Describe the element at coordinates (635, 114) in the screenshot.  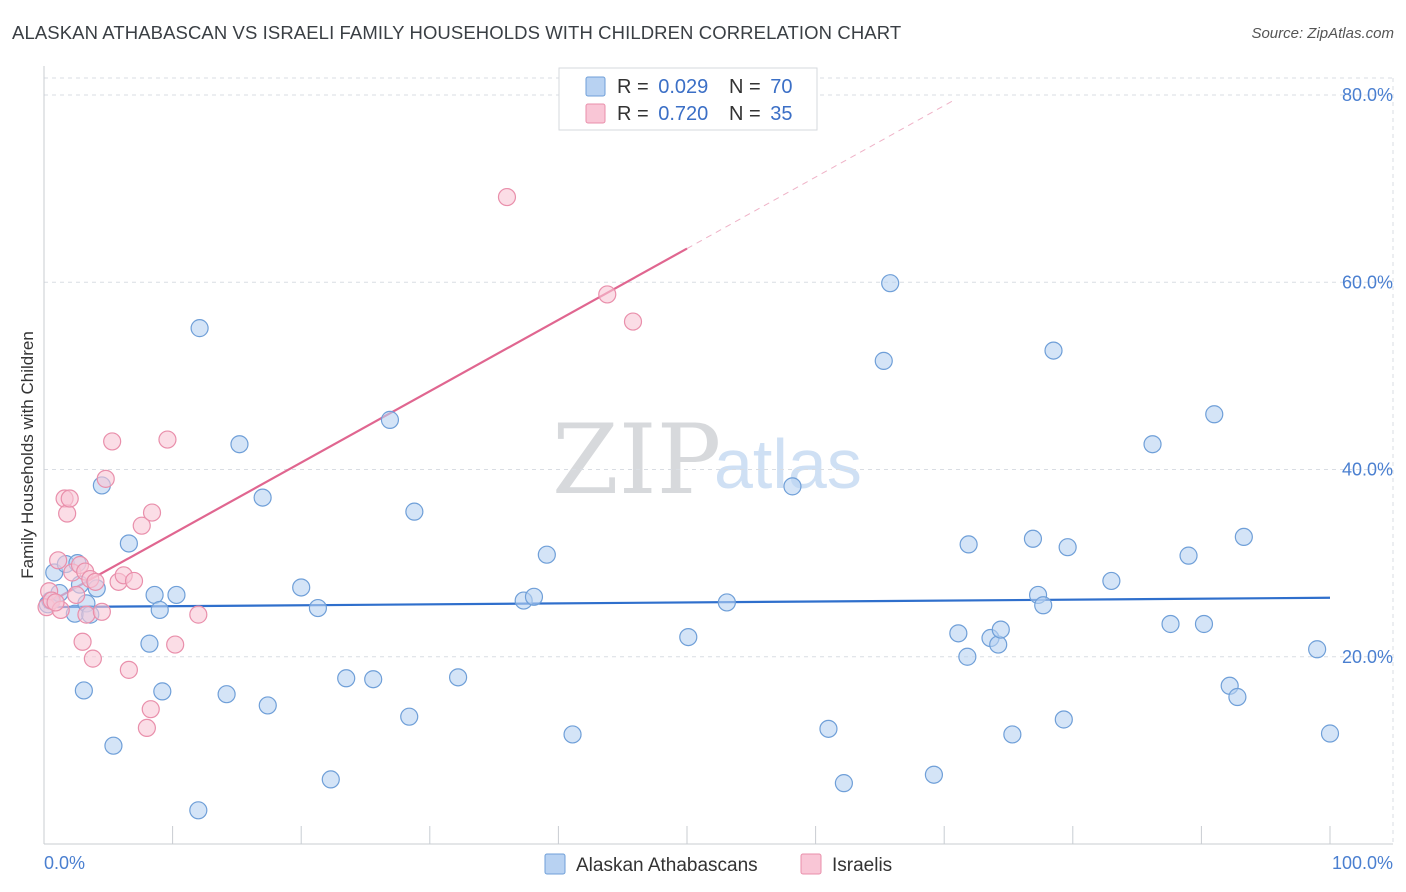
I see `legend-r-label-2: R =` at that location.